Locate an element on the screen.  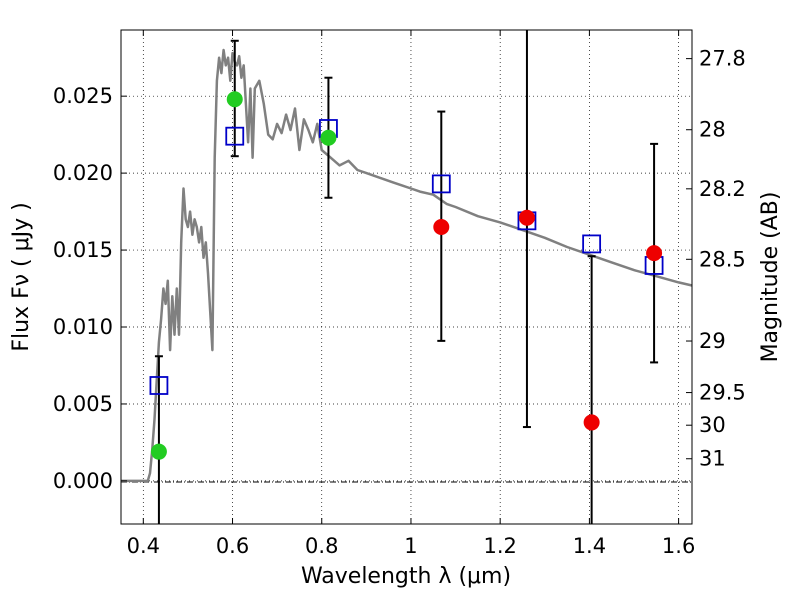
y-tick-label: 0.020 is located at coordinates (83, 173).